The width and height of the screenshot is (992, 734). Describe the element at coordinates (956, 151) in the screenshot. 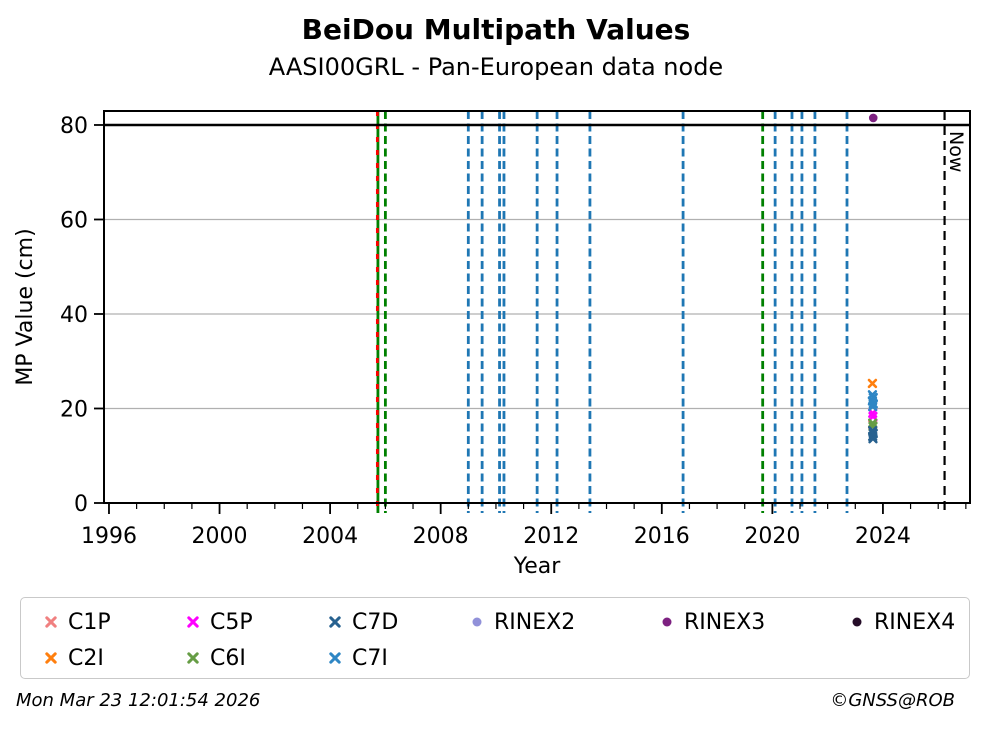

I see `now-line-label: Now` at that location.